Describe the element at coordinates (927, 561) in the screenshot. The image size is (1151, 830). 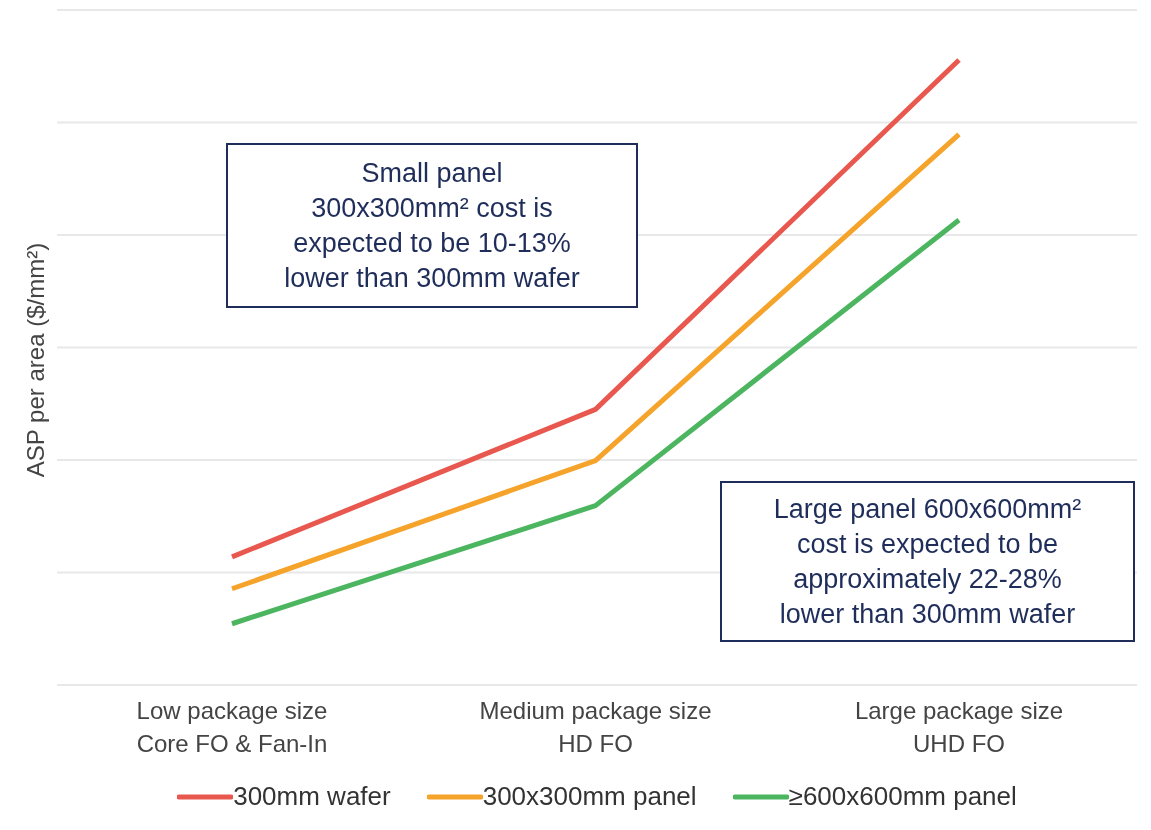
I see `text-box: Large panel 600x600mm² cost is expected to be approximately 22-28% lower than 300mm wafer` at that location.